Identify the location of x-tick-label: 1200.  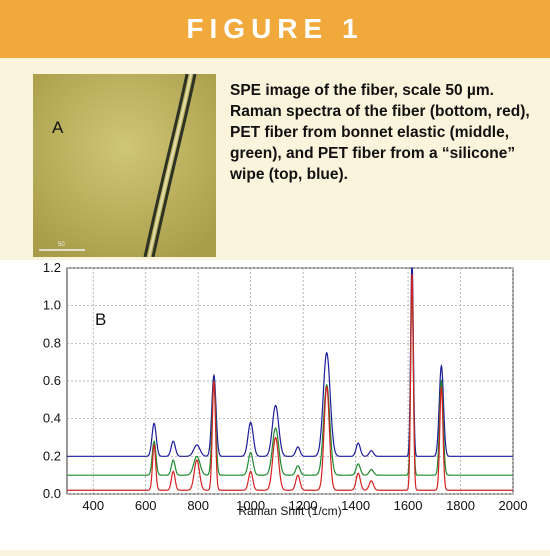
(303, 505).